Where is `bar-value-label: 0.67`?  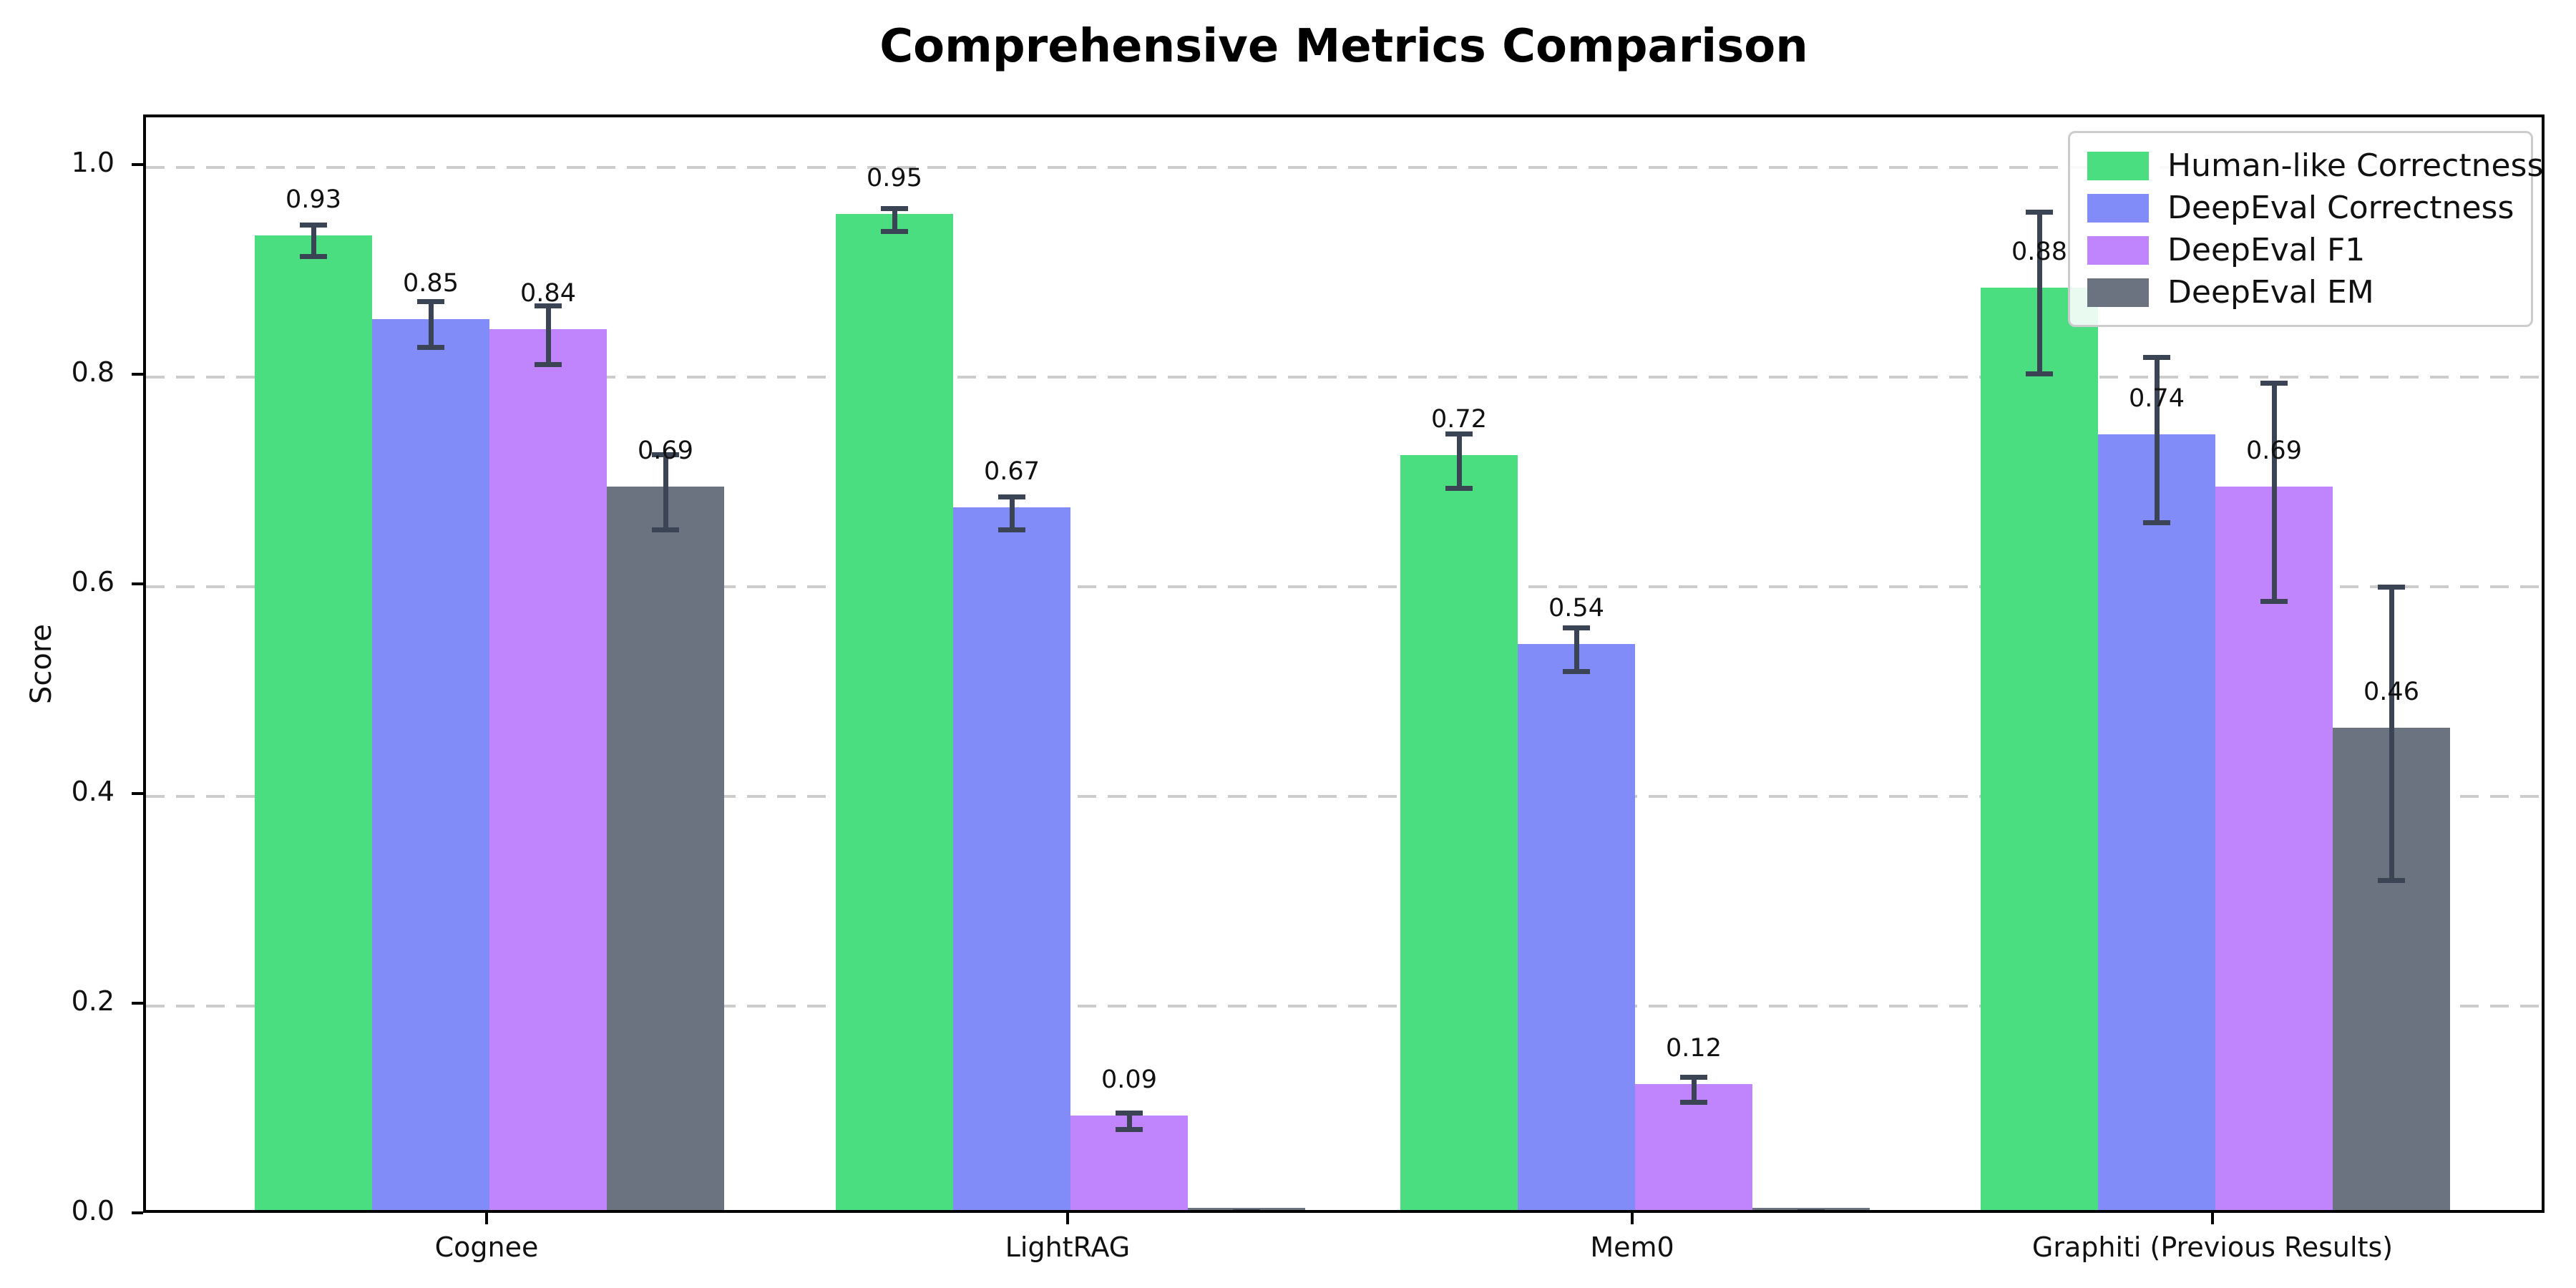 bar-value-label: 0.67 is located at coordinates (1012, 472).